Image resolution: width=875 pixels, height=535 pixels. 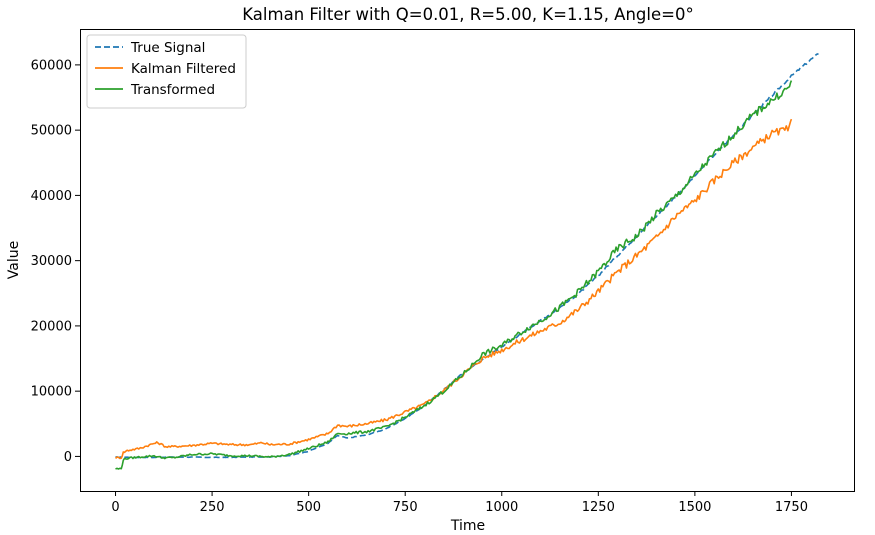 What do you see at coordinates (14, 260) in the screenshot?
I see `y-axis-label: Value` at bounding box center [14, 260].